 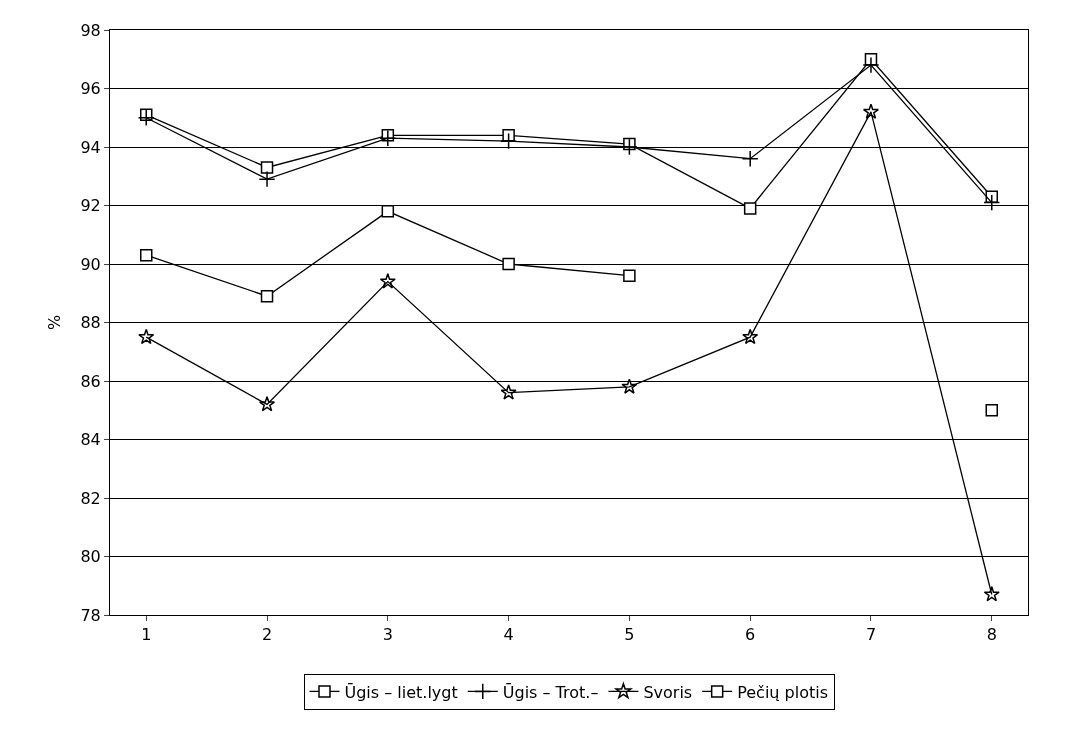 What do you see at coordinates (668, 692) in the screenshot?
I see `legend-label: Svoris` at bounding box center [668, 692].